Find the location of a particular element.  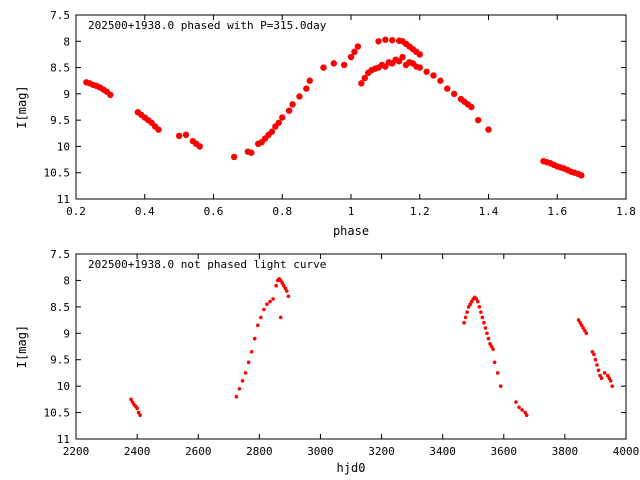

x-axis-label: hjd0 is located at coordinates (351, 468).